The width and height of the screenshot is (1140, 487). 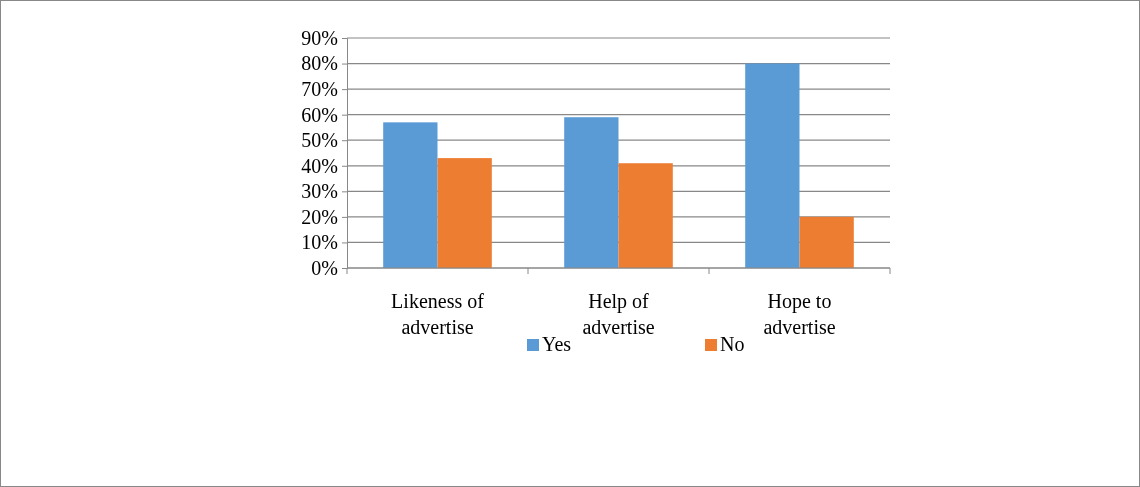 I want to click on x-tick-label: Hope to advertise, so click(x=799, y=314).